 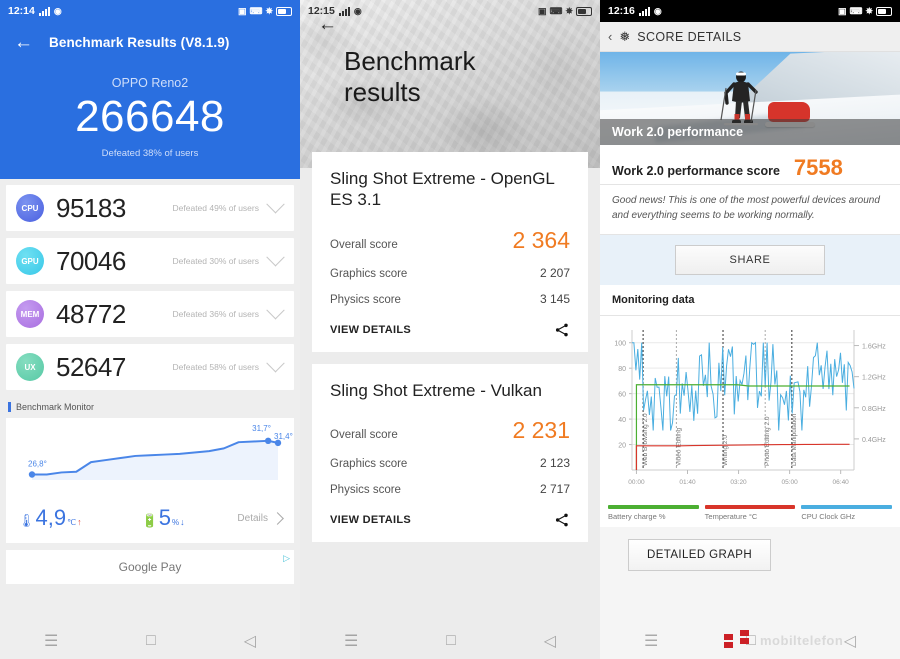 I want to click on svg-text: Data Manipulation, so click(x=794, y=439).